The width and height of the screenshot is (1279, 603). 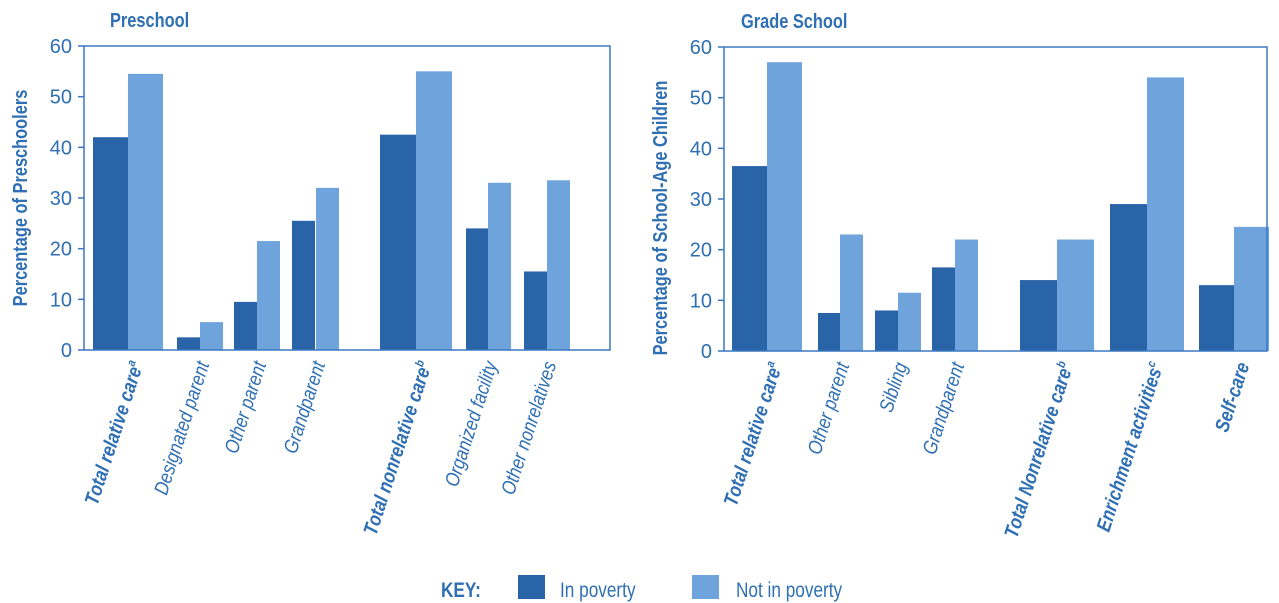 I want to click on bar-not-in-poverty-sibling, so click(x=909, y=321).